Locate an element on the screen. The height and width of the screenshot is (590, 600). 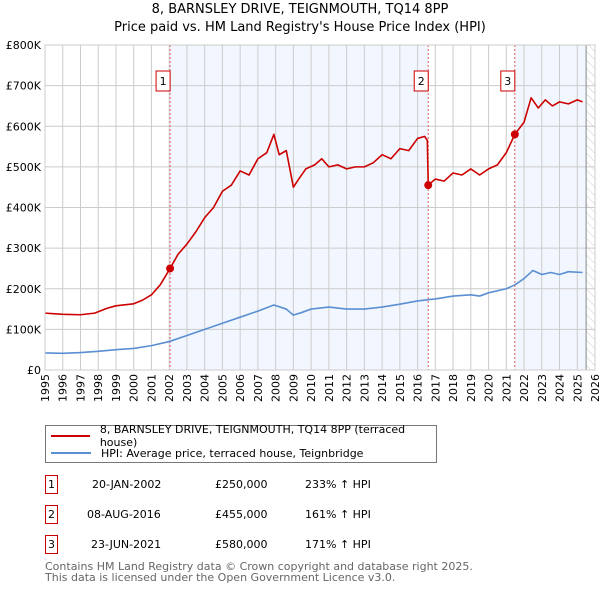
y-tick-label: £100K is located at coordinates (24, 329).